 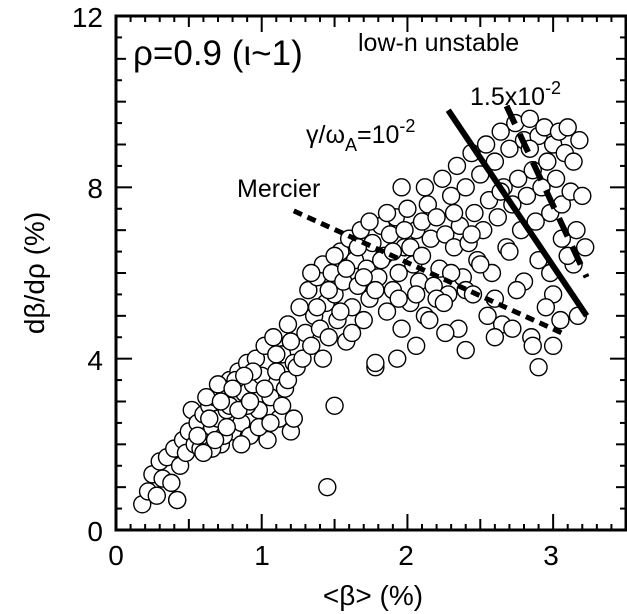 I want to click on x-tick-label: 3, so click(x=551, y=555).